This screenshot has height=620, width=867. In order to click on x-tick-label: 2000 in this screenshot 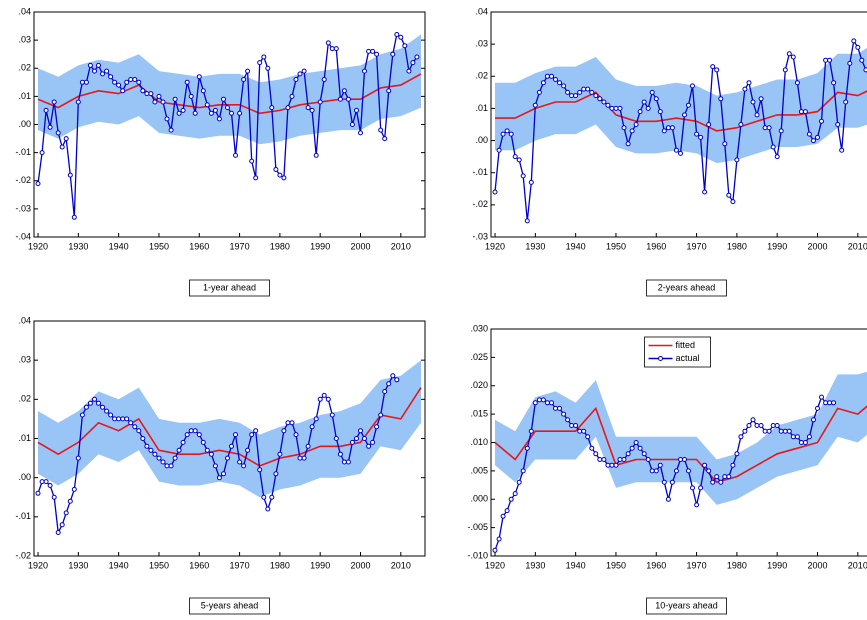, I will do `click(817, 565)`.